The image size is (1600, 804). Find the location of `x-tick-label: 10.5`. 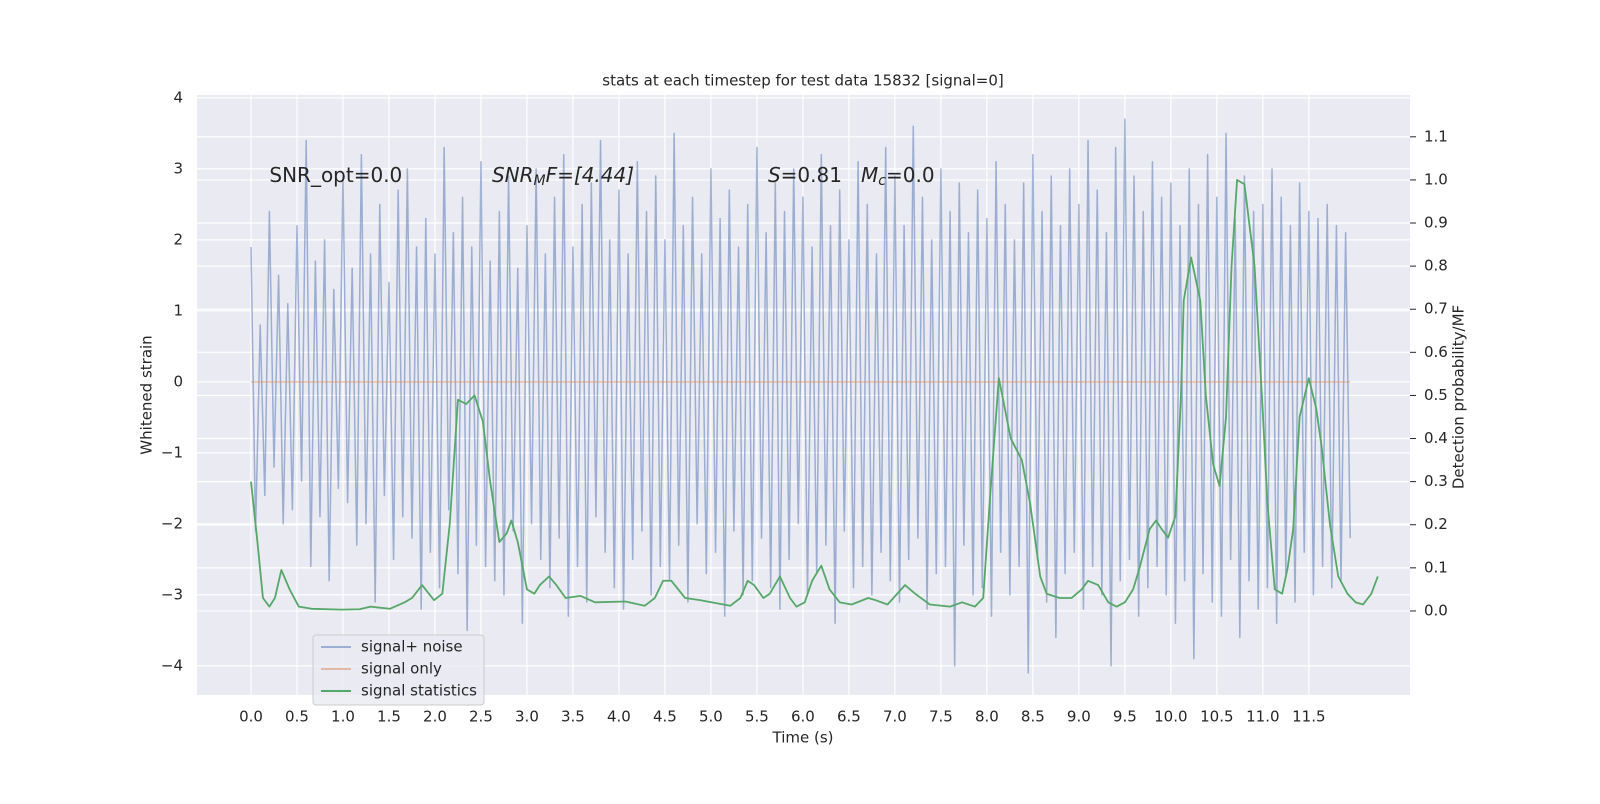

x-tick-label: 10.5 is located at coordinates (1216, 717).